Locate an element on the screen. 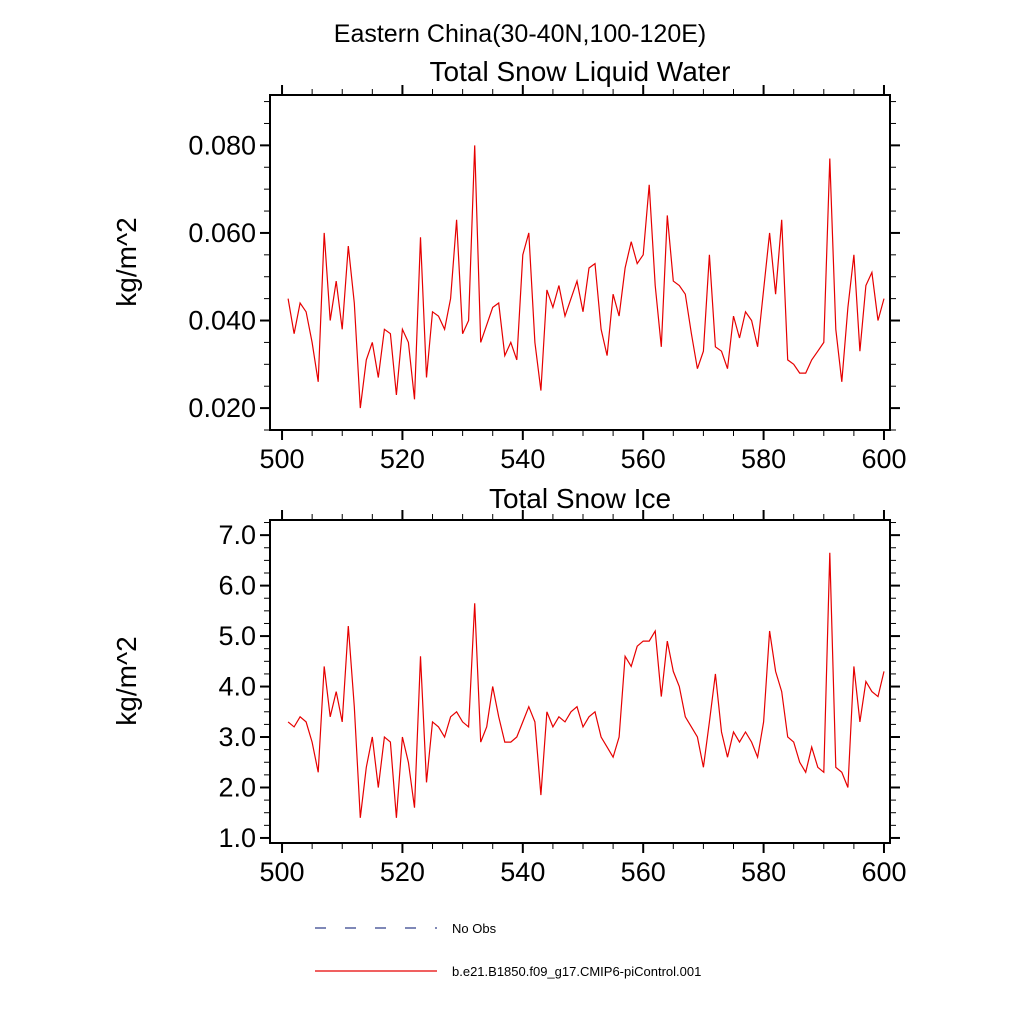  no-obs-dashed-line is located at coordinates (376, 928).